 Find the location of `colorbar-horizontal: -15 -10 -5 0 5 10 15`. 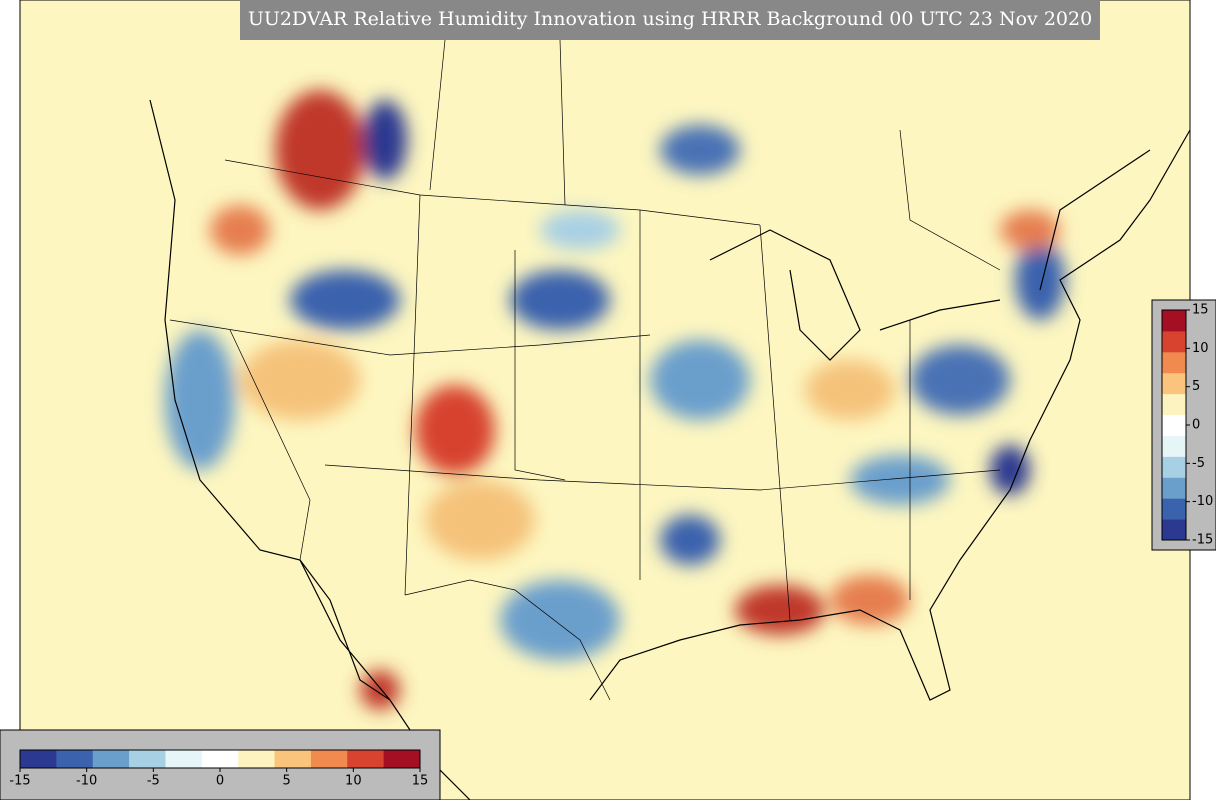

colorbar-horizontal: -15 -10 -5 0 5 10 15 is located at coordinates (219, 769).